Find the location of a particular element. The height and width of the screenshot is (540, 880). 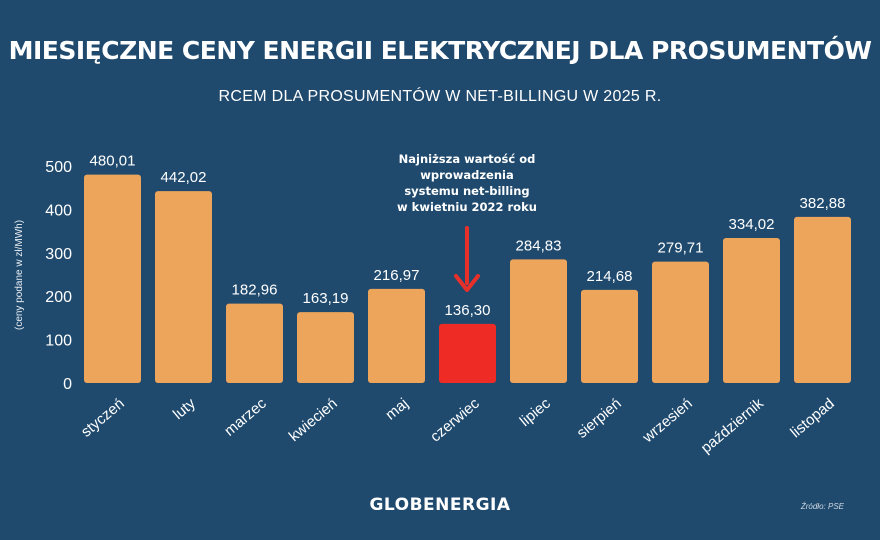

y-tick-label: 500 is located at coordinates (58, 167).